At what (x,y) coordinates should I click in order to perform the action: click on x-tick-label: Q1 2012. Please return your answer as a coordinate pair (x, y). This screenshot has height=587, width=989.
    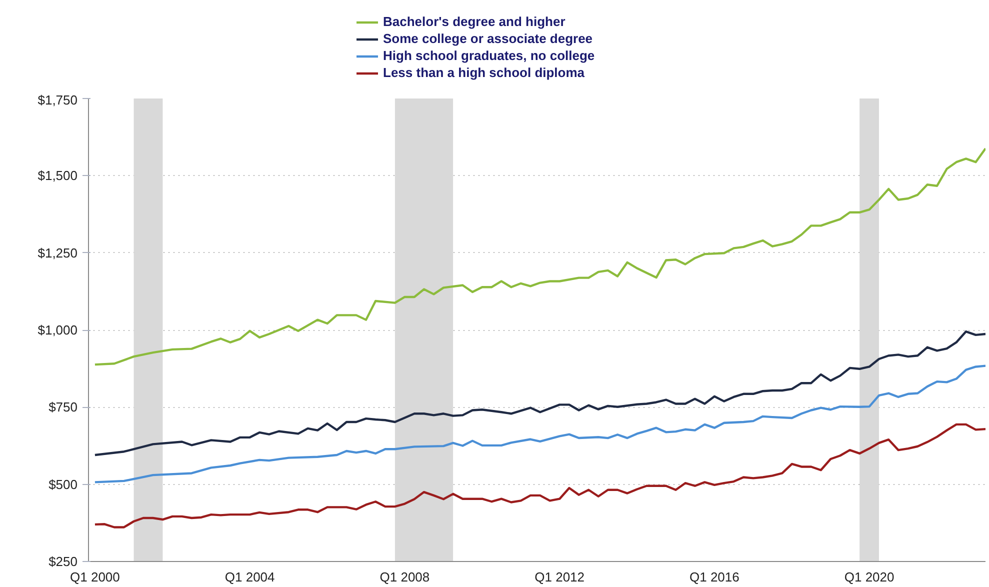
    Looking at the image, I should click on (559, 577).